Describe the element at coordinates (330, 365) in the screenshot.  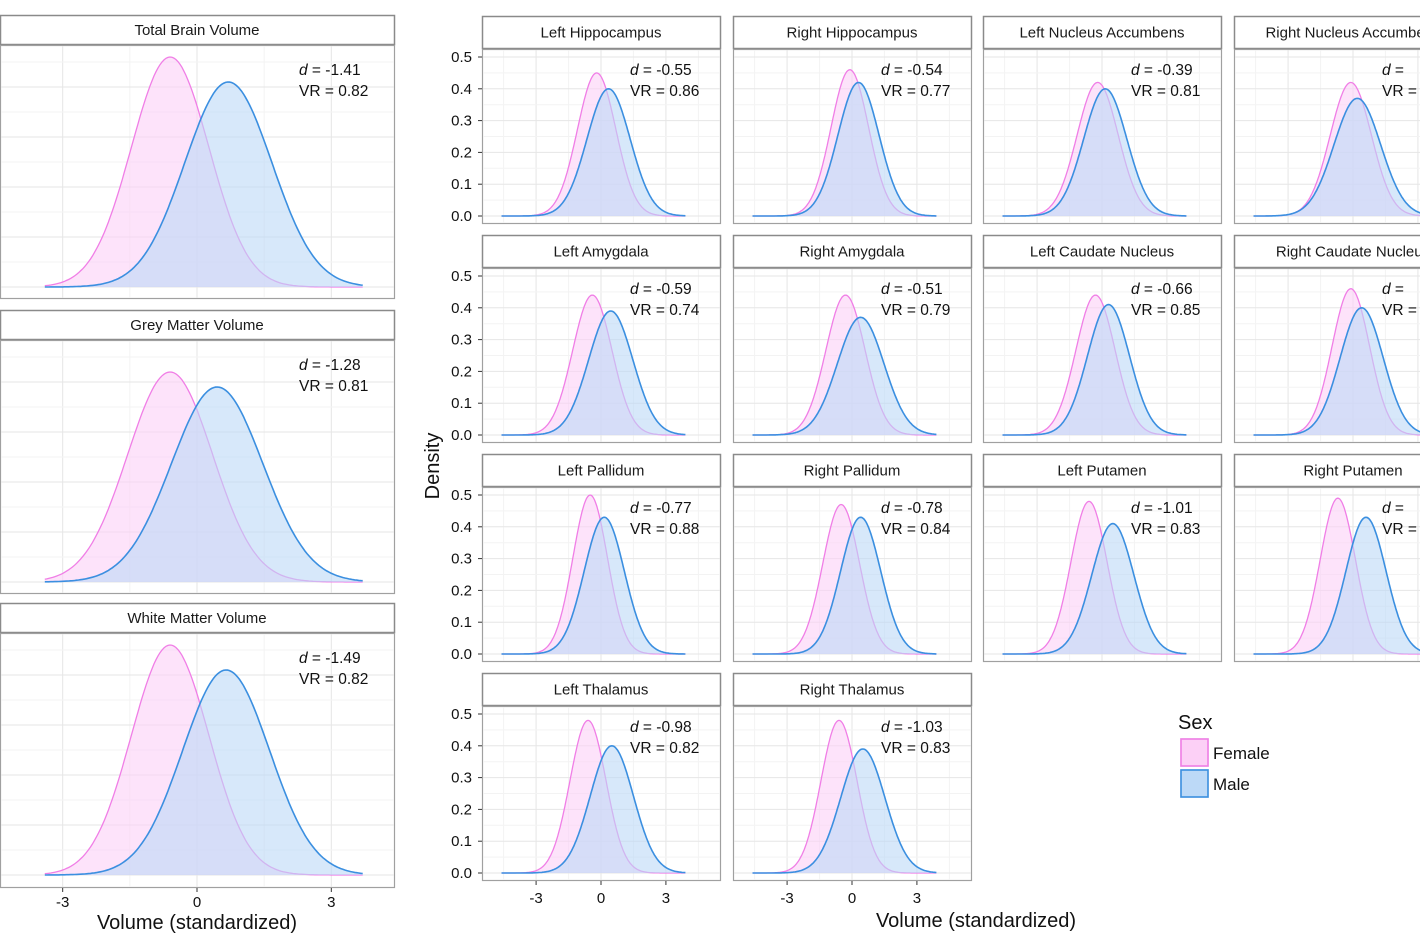
I see `cohens-d-label: d = -1.28` at that location.